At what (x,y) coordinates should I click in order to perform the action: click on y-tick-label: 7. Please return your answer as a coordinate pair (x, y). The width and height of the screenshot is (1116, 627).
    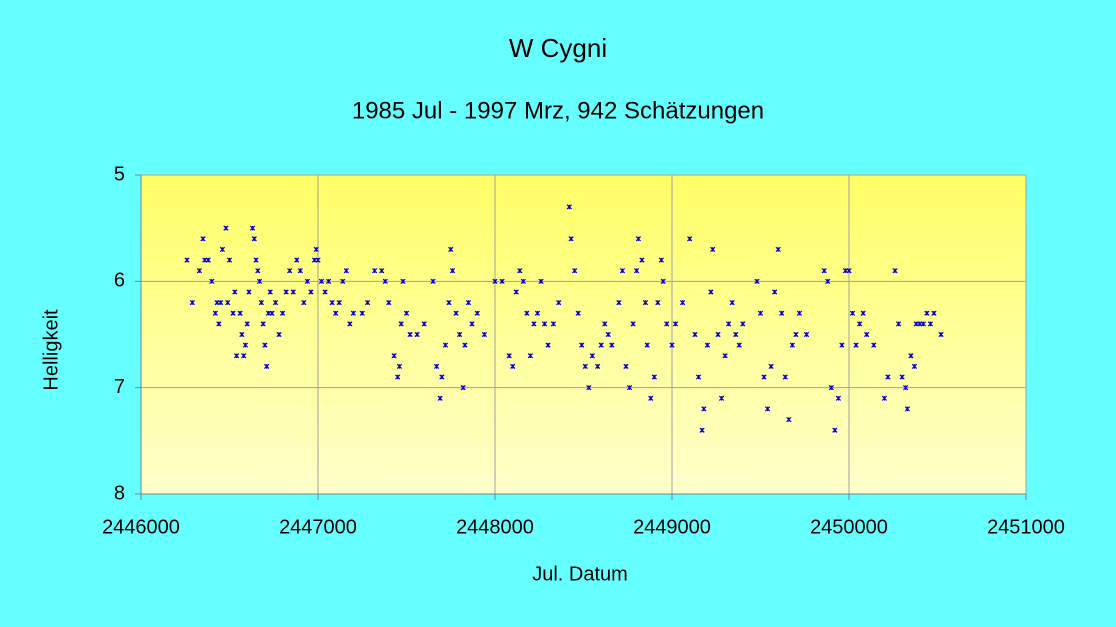
    Looking at the image, I should click on (119, 387).